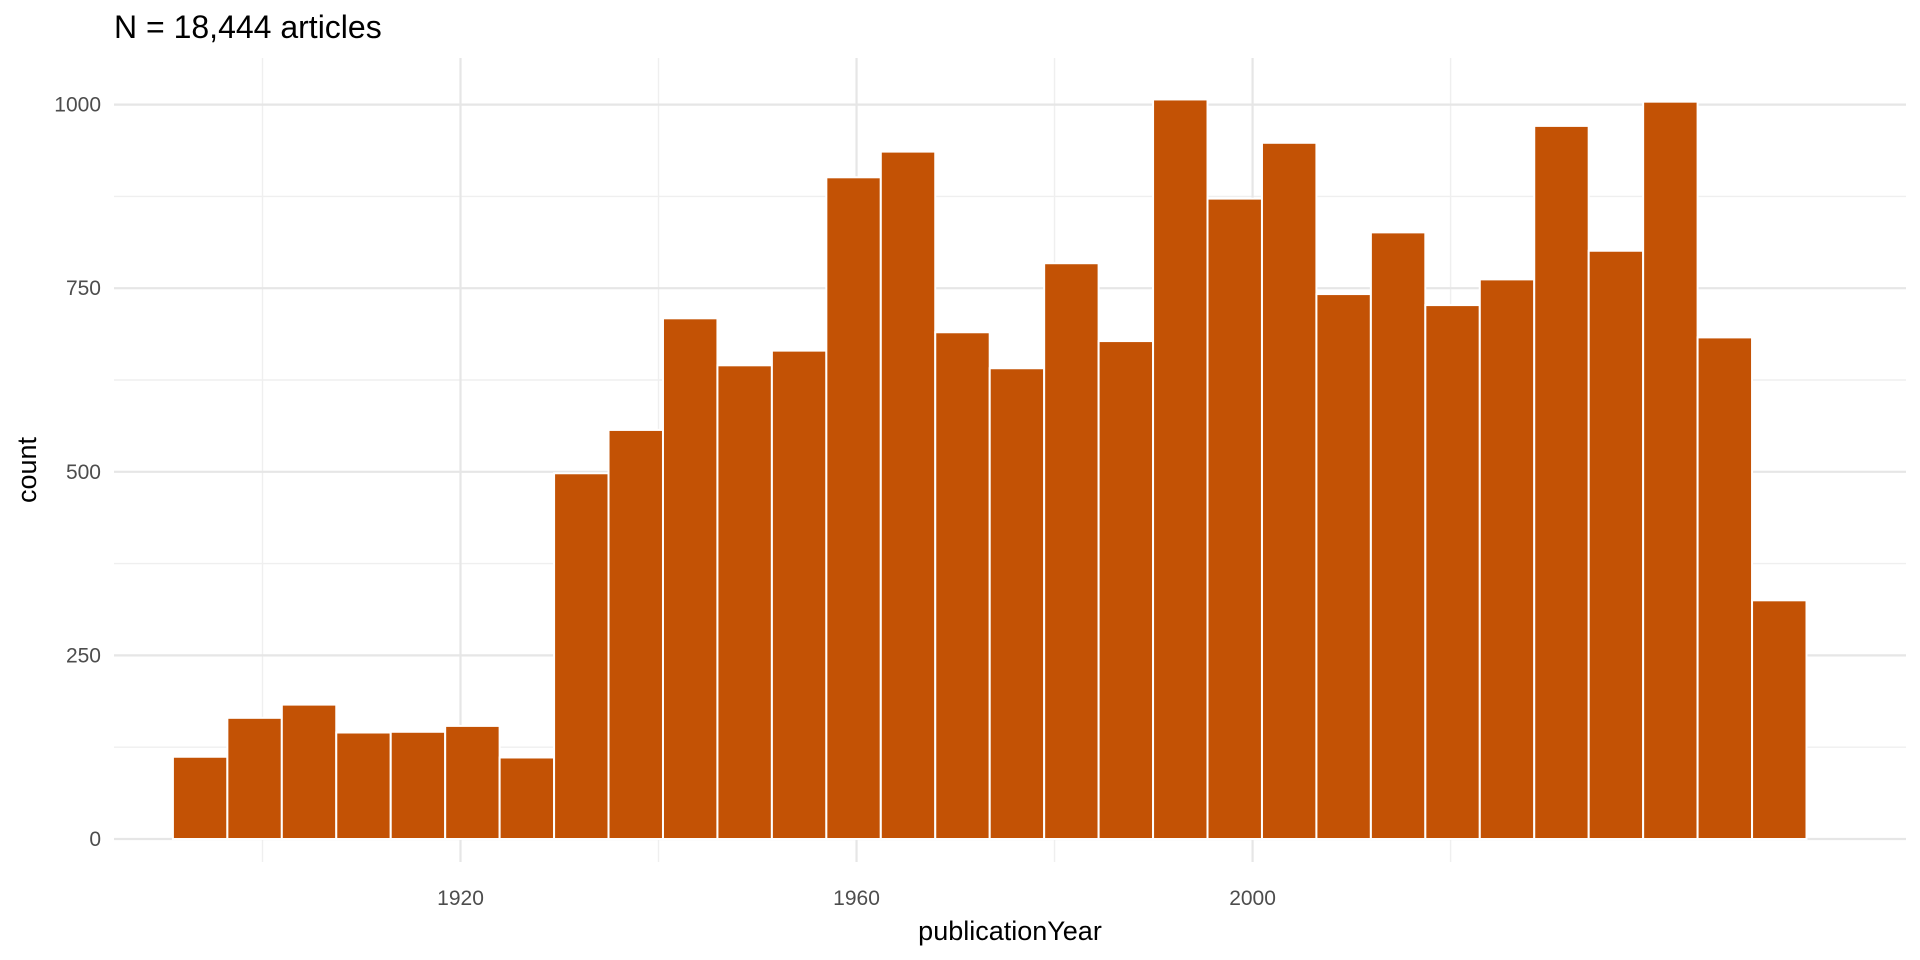  Describe the element at coordinates (1010, 931) in the screenshot. I see `x-axis-title: publicationYear` at that location.